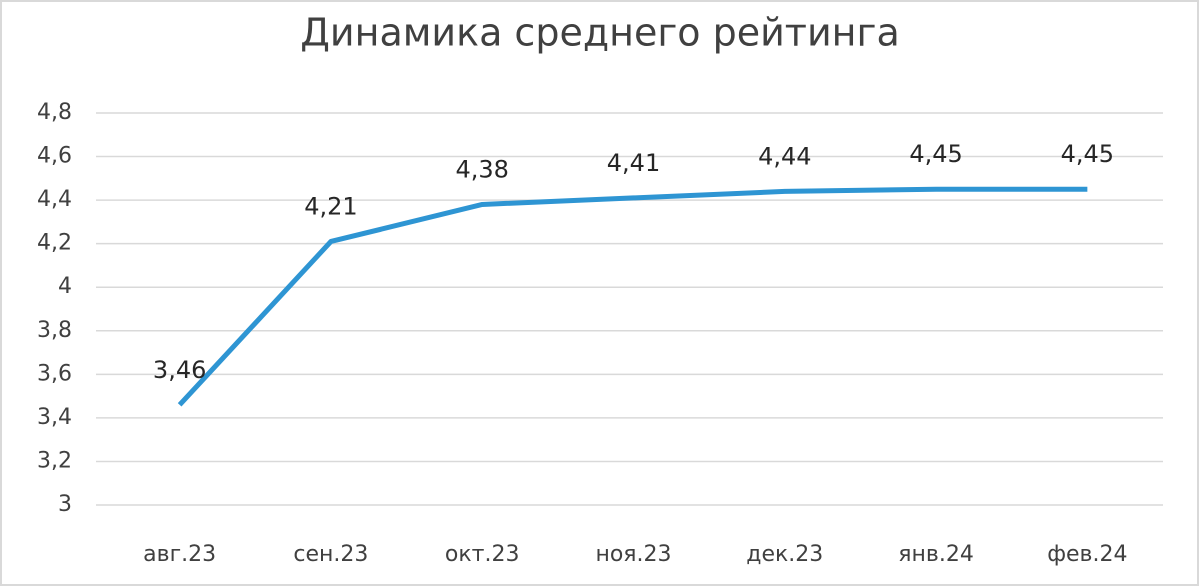  I want to click on y-tick-label: 4,2, so click(54, 243).